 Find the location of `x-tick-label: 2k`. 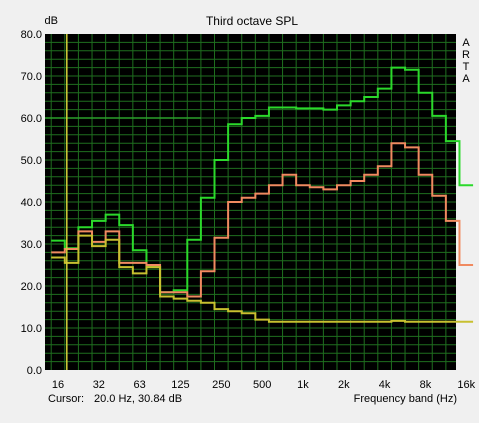

x-tick-label: 2k is located at coordinates (344, 385).